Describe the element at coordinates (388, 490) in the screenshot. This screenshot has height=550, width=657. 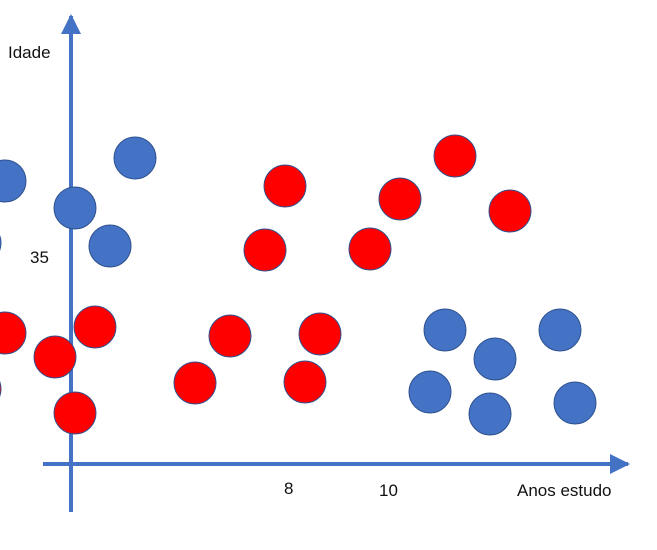
I see `x-tick-label: 10` at that location.